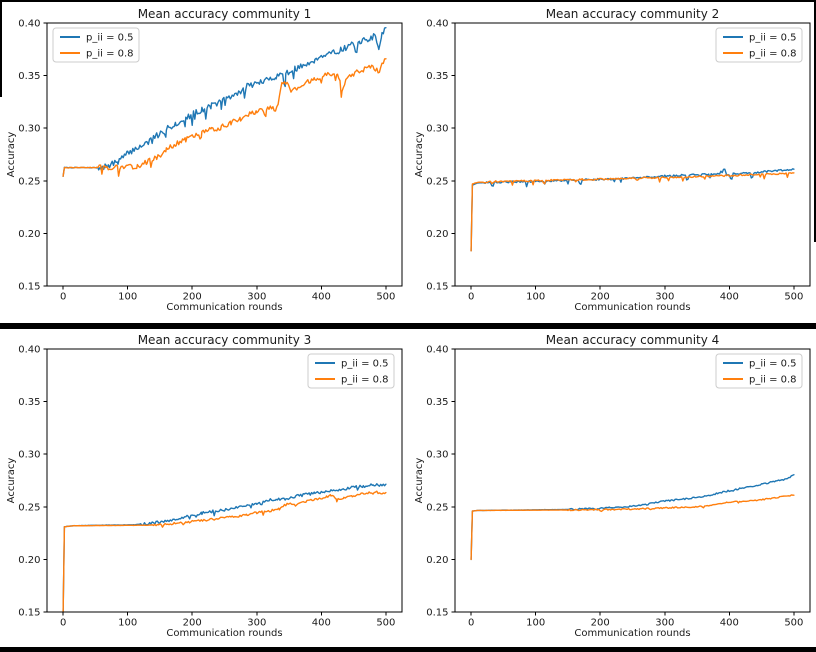  Describe the element at coordinates (815, 121) in the screenshot. I see `window-border-right` at that location.